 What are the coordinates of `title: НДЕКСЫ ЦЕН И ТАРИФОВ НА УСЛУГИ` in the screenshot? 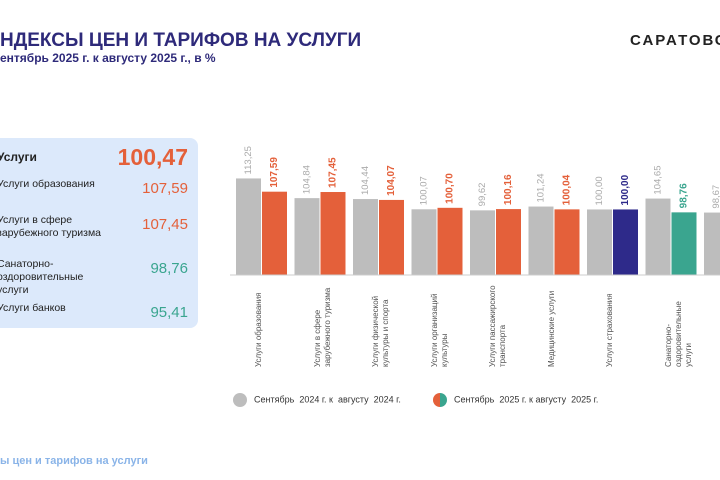 It's located at (181, 40).